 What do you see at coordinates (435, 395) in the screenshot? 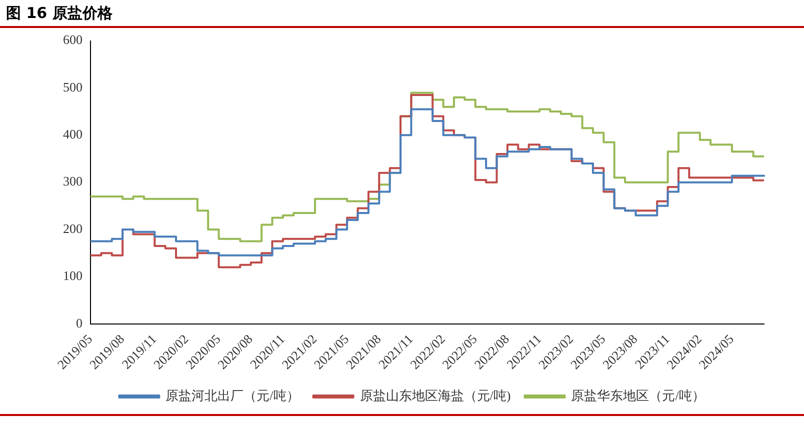
I see `legend-label: 原盐山东地区海盐（元/吨)` at bounding box center [435, 395].